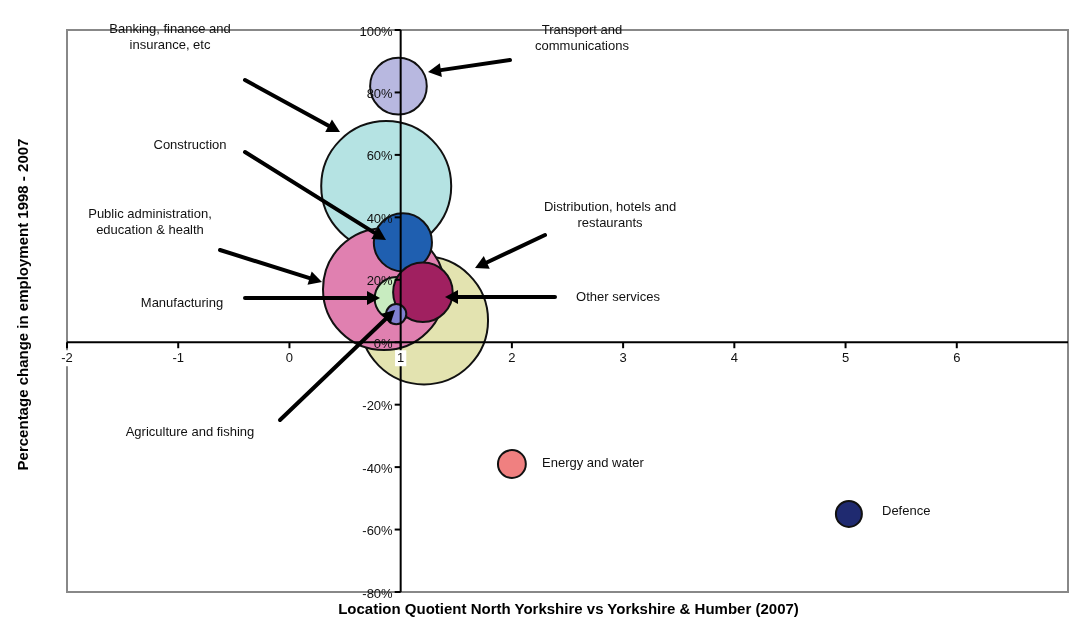  I want to click on annotation: Distribution, hotels and restaurants, so click(610, 215).